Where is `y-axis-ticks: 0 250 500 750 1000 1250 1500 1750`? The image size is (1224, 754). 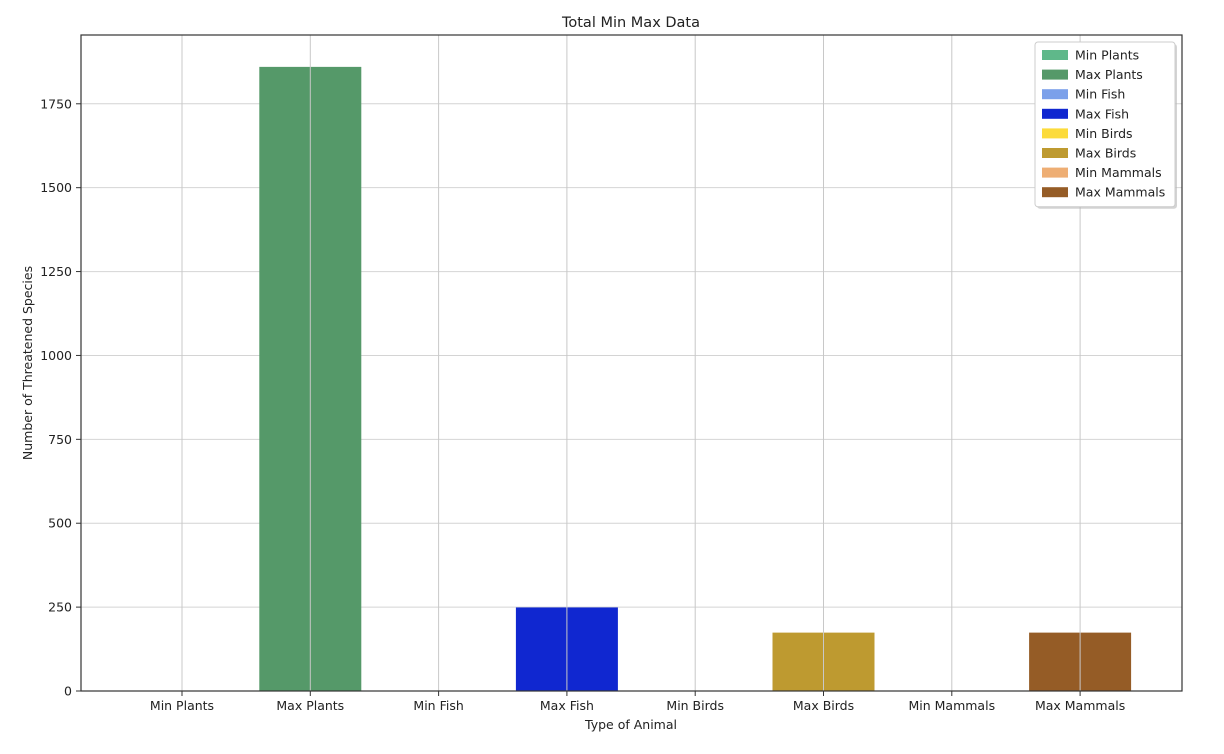
y-axis-ticks: 0 250 500 750 1000 1250 1500 1750 is located at coordinates (60, 397).